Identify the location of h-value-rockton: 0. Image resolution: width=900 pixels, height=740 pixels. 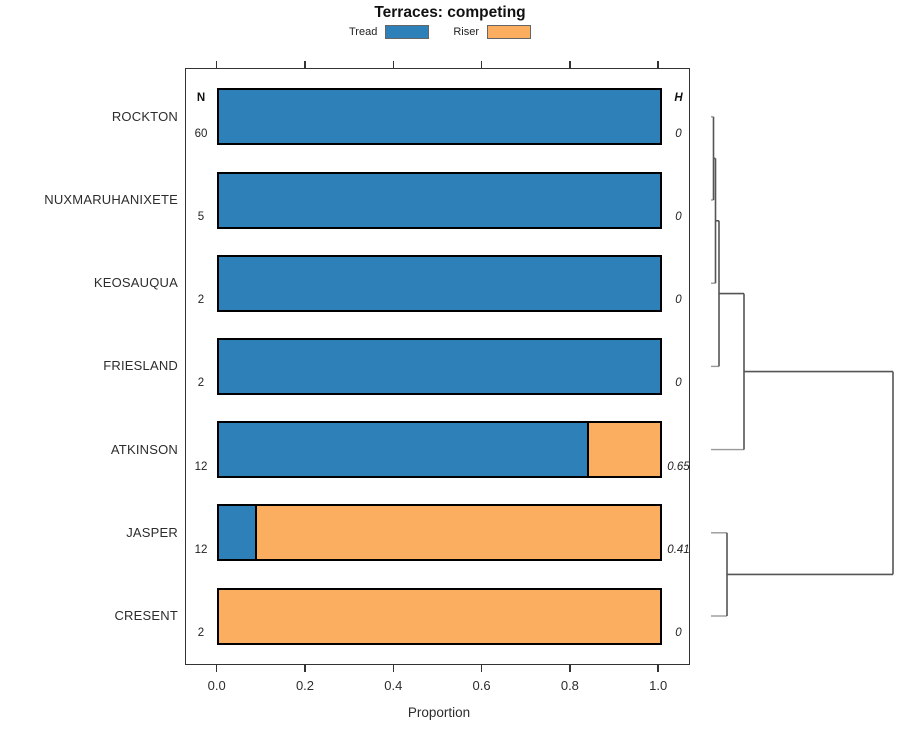
(678, 133).